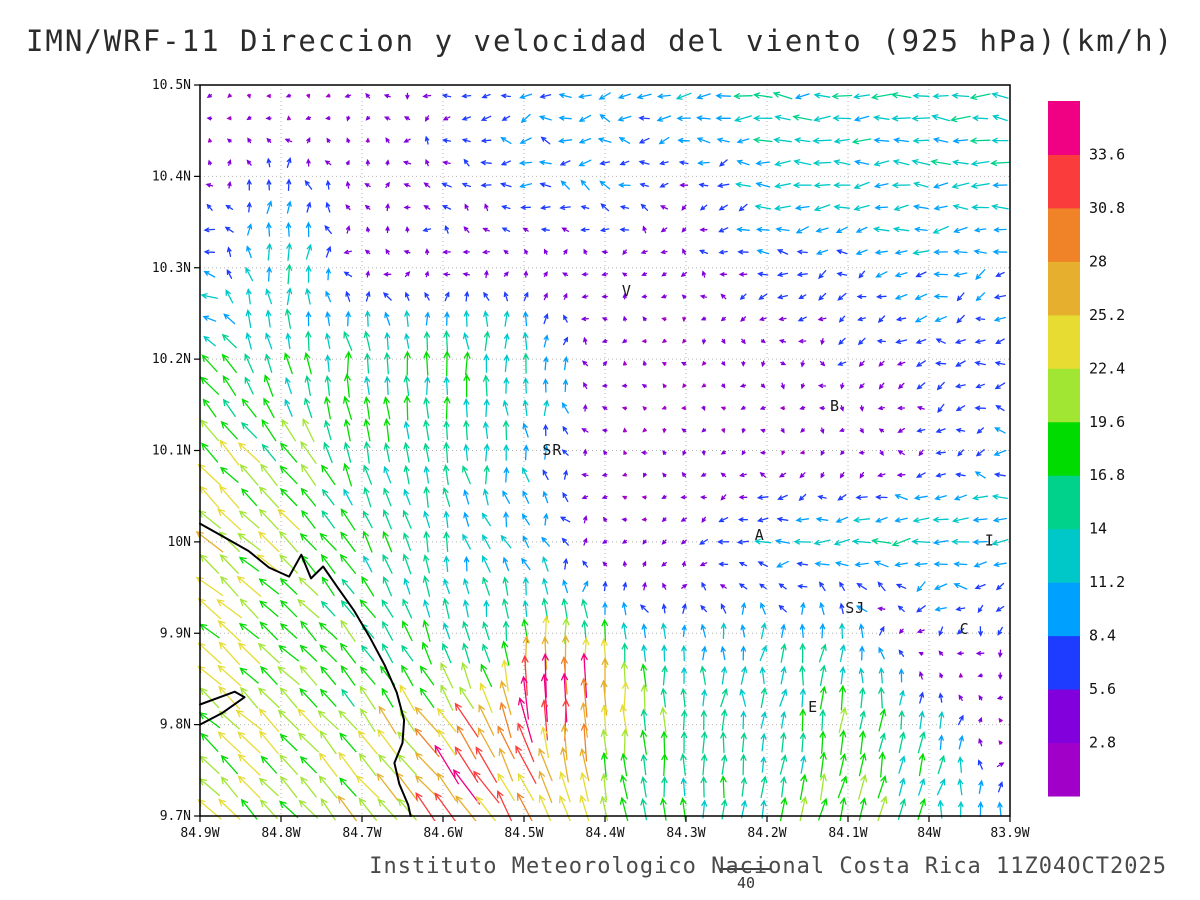  What do you see at coordinates (760, 535) in the screenshot?
I see `station-label-A: A` at bounding box center [760, 535].